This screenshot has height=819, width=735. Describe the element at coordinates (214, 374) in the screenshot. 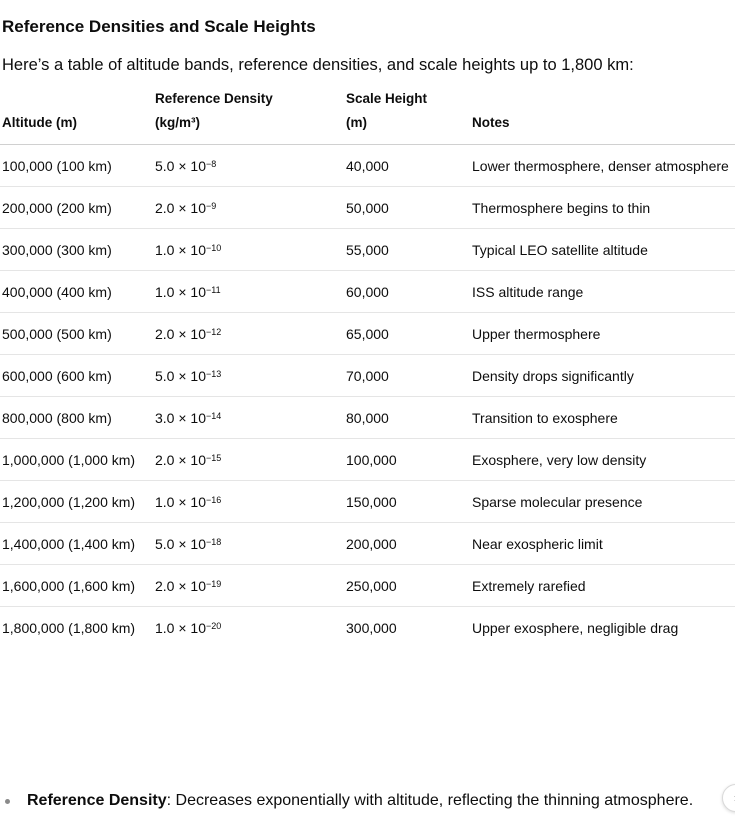

I see `density-exponent: −13` at that location.